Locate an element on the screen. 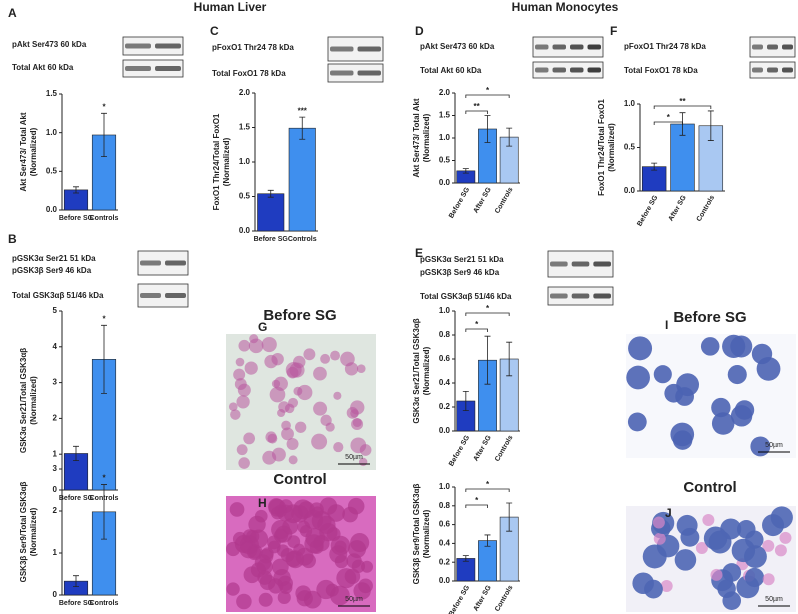 The height and width of the screenshot is (614, 798). y-tick-label: 0 is located at coordinates (55, 594).